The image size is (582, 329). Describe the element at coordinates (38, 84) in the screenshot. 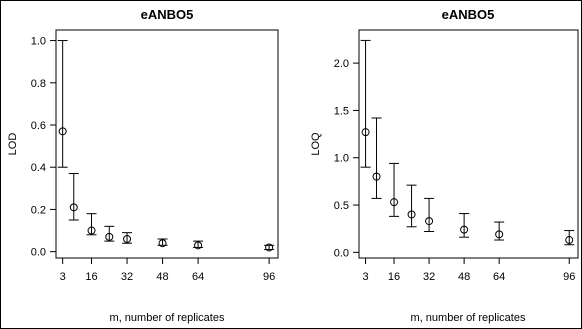

I see `y-tick-label: 0.8` at that location.